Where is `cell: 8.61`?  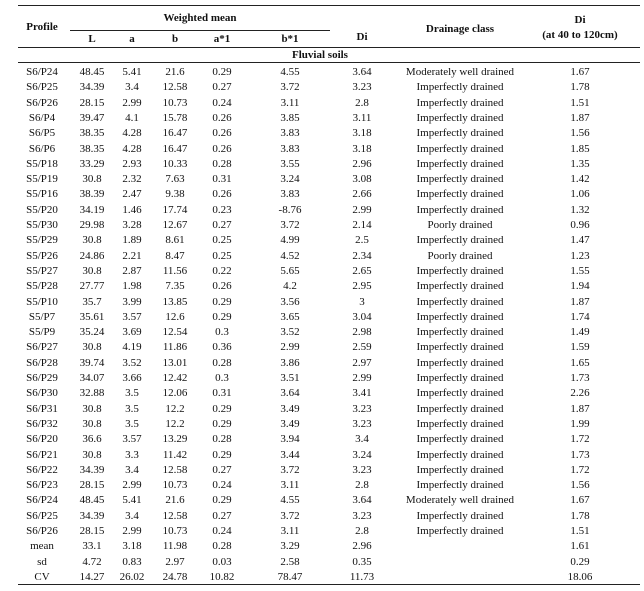
cell: 8.61 is located at coordinates (175, 240).